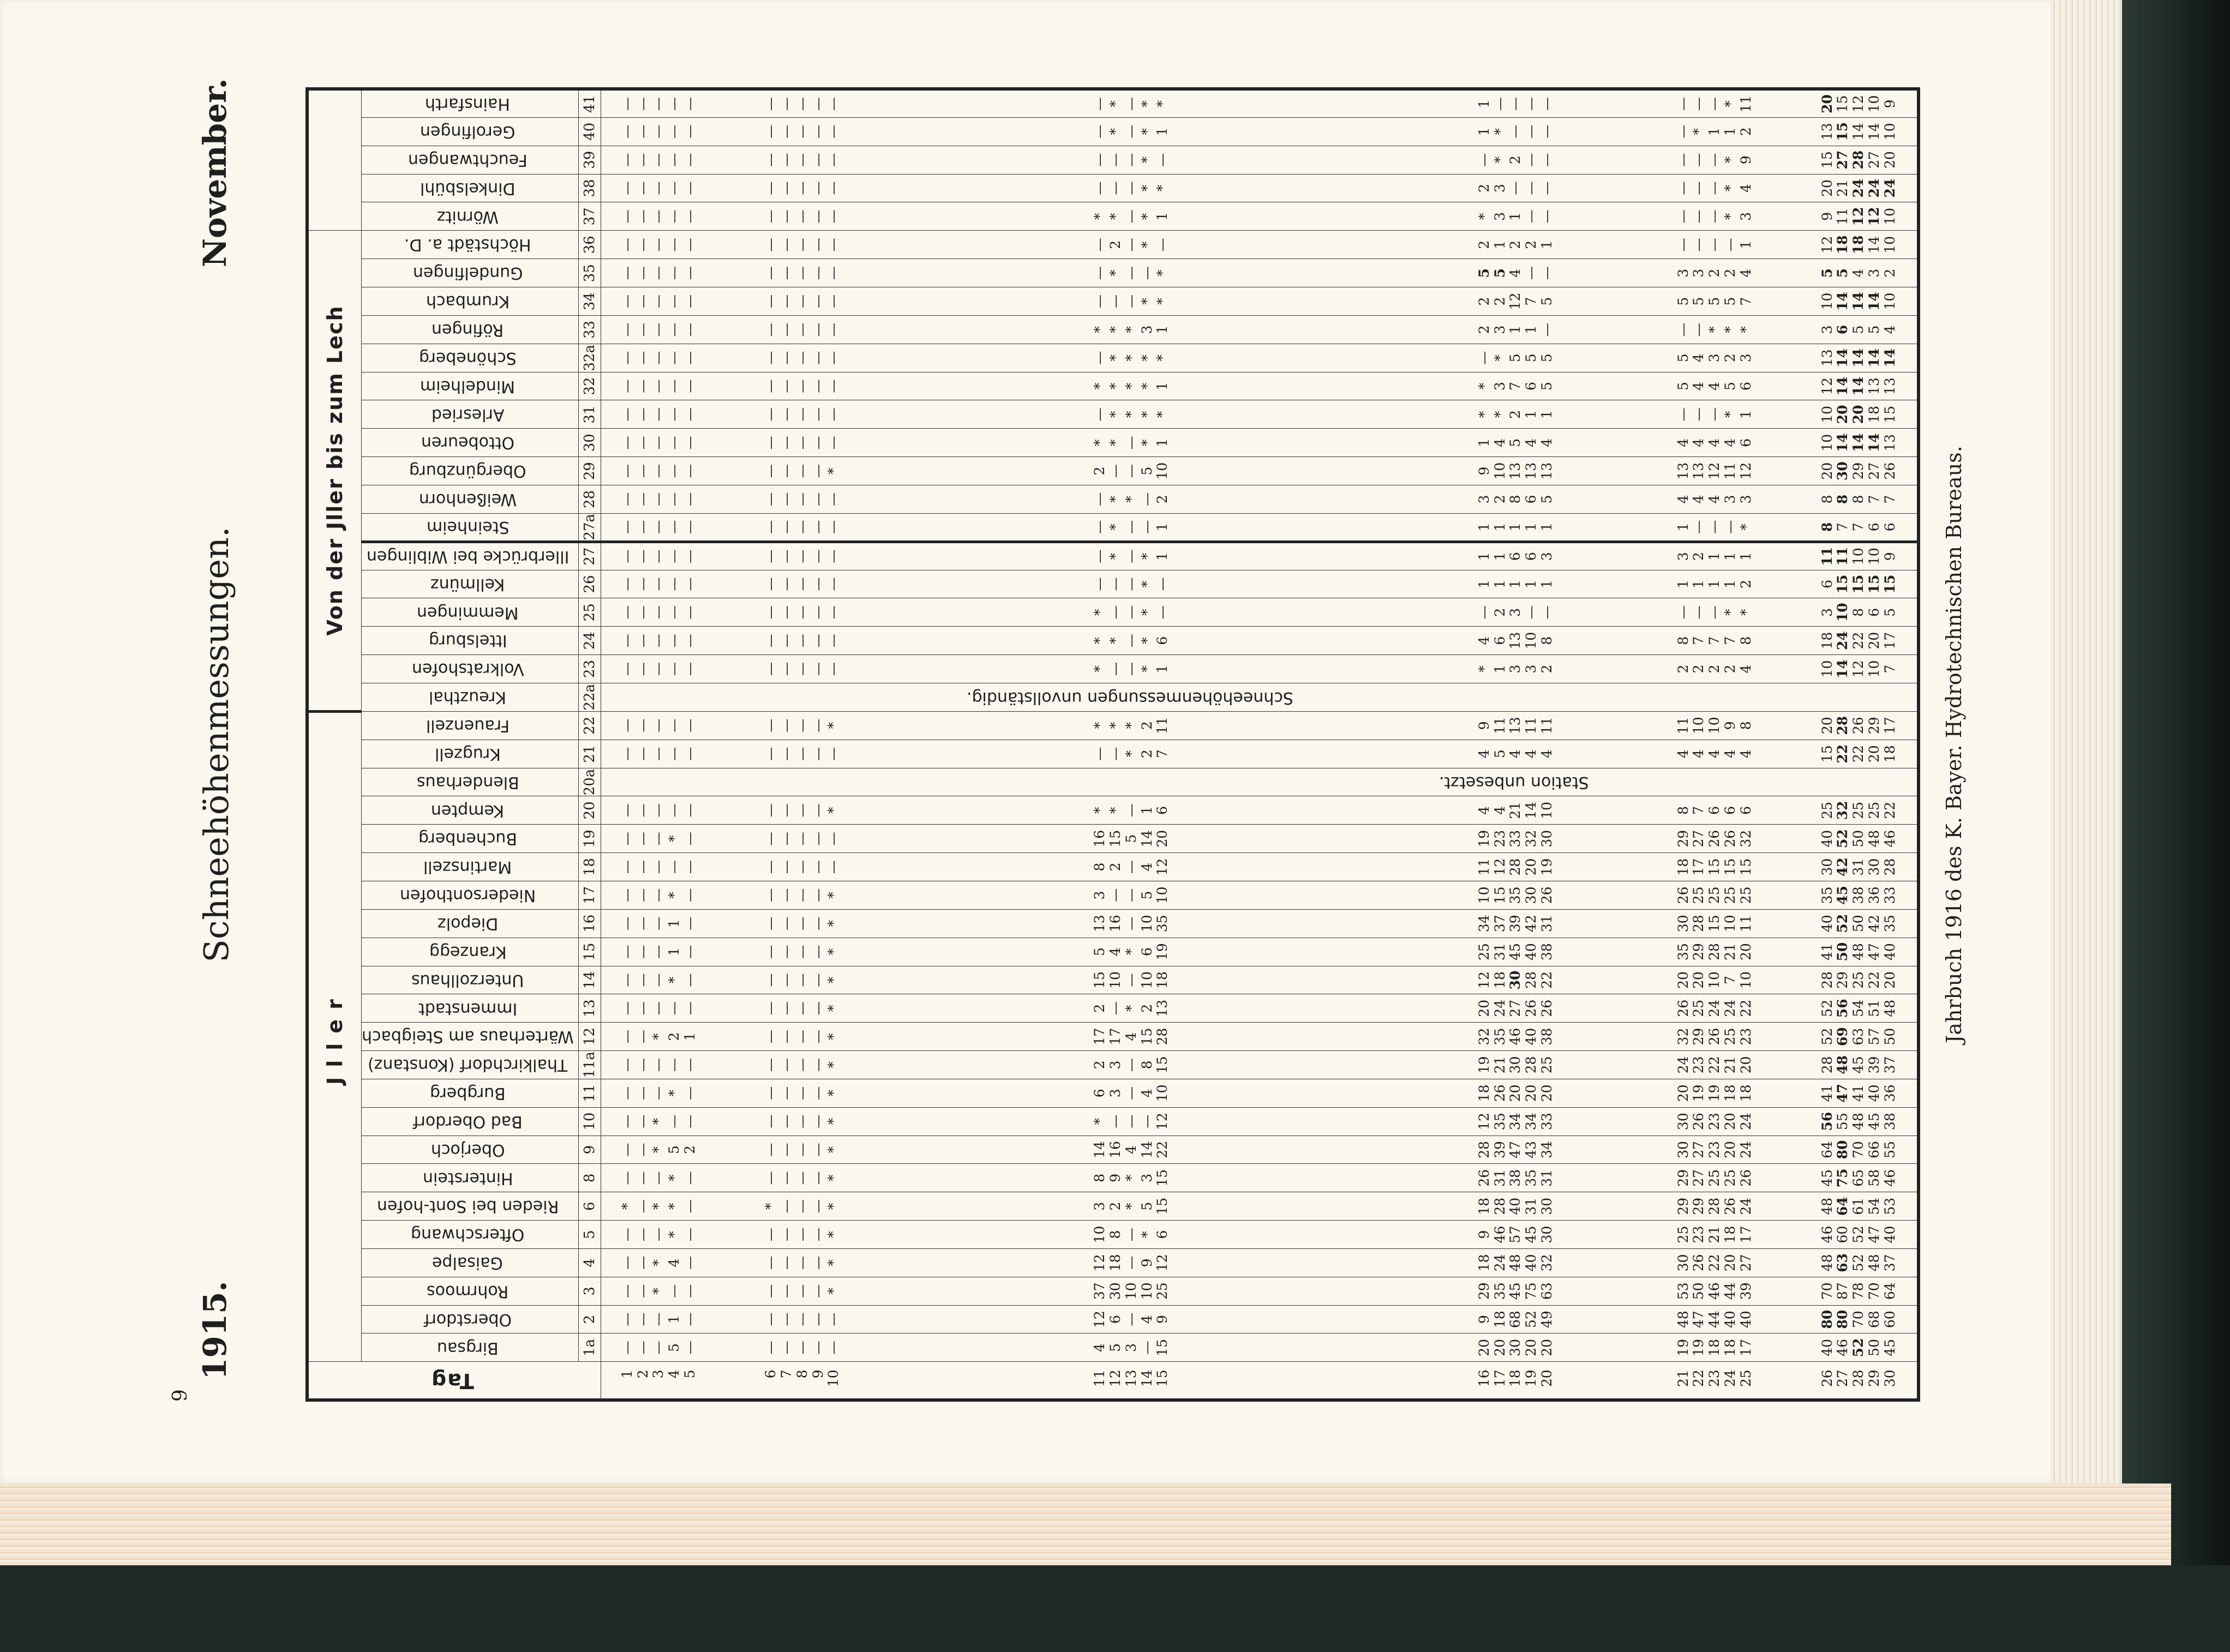 The width and height of the screenshot is (2230, 1652). I want to click on station-header-38: Gundelfingen, so click(470, 273).